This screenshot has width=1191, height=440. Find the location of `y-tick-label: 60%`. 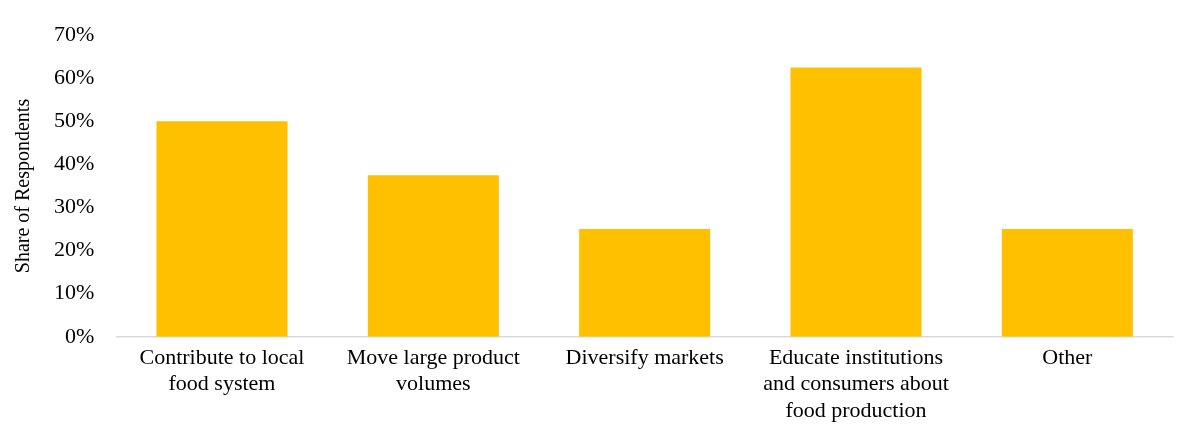

y-tick-label: 60% is located at coordinates (74, 77).